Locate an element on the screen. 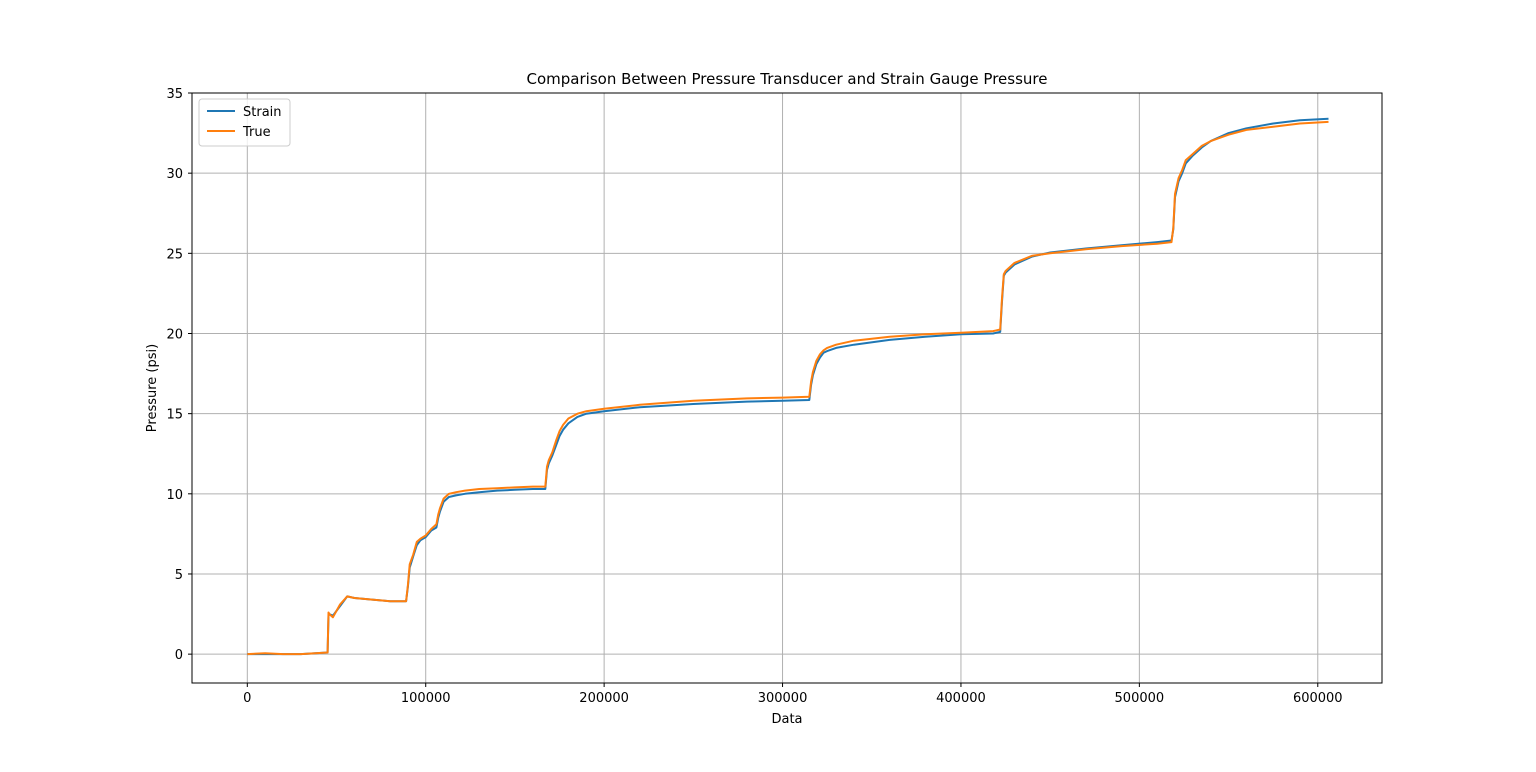 The height and width of the screenshot is (772, 1536). y-tick-label: 35 is located at coordinates (174, 94).